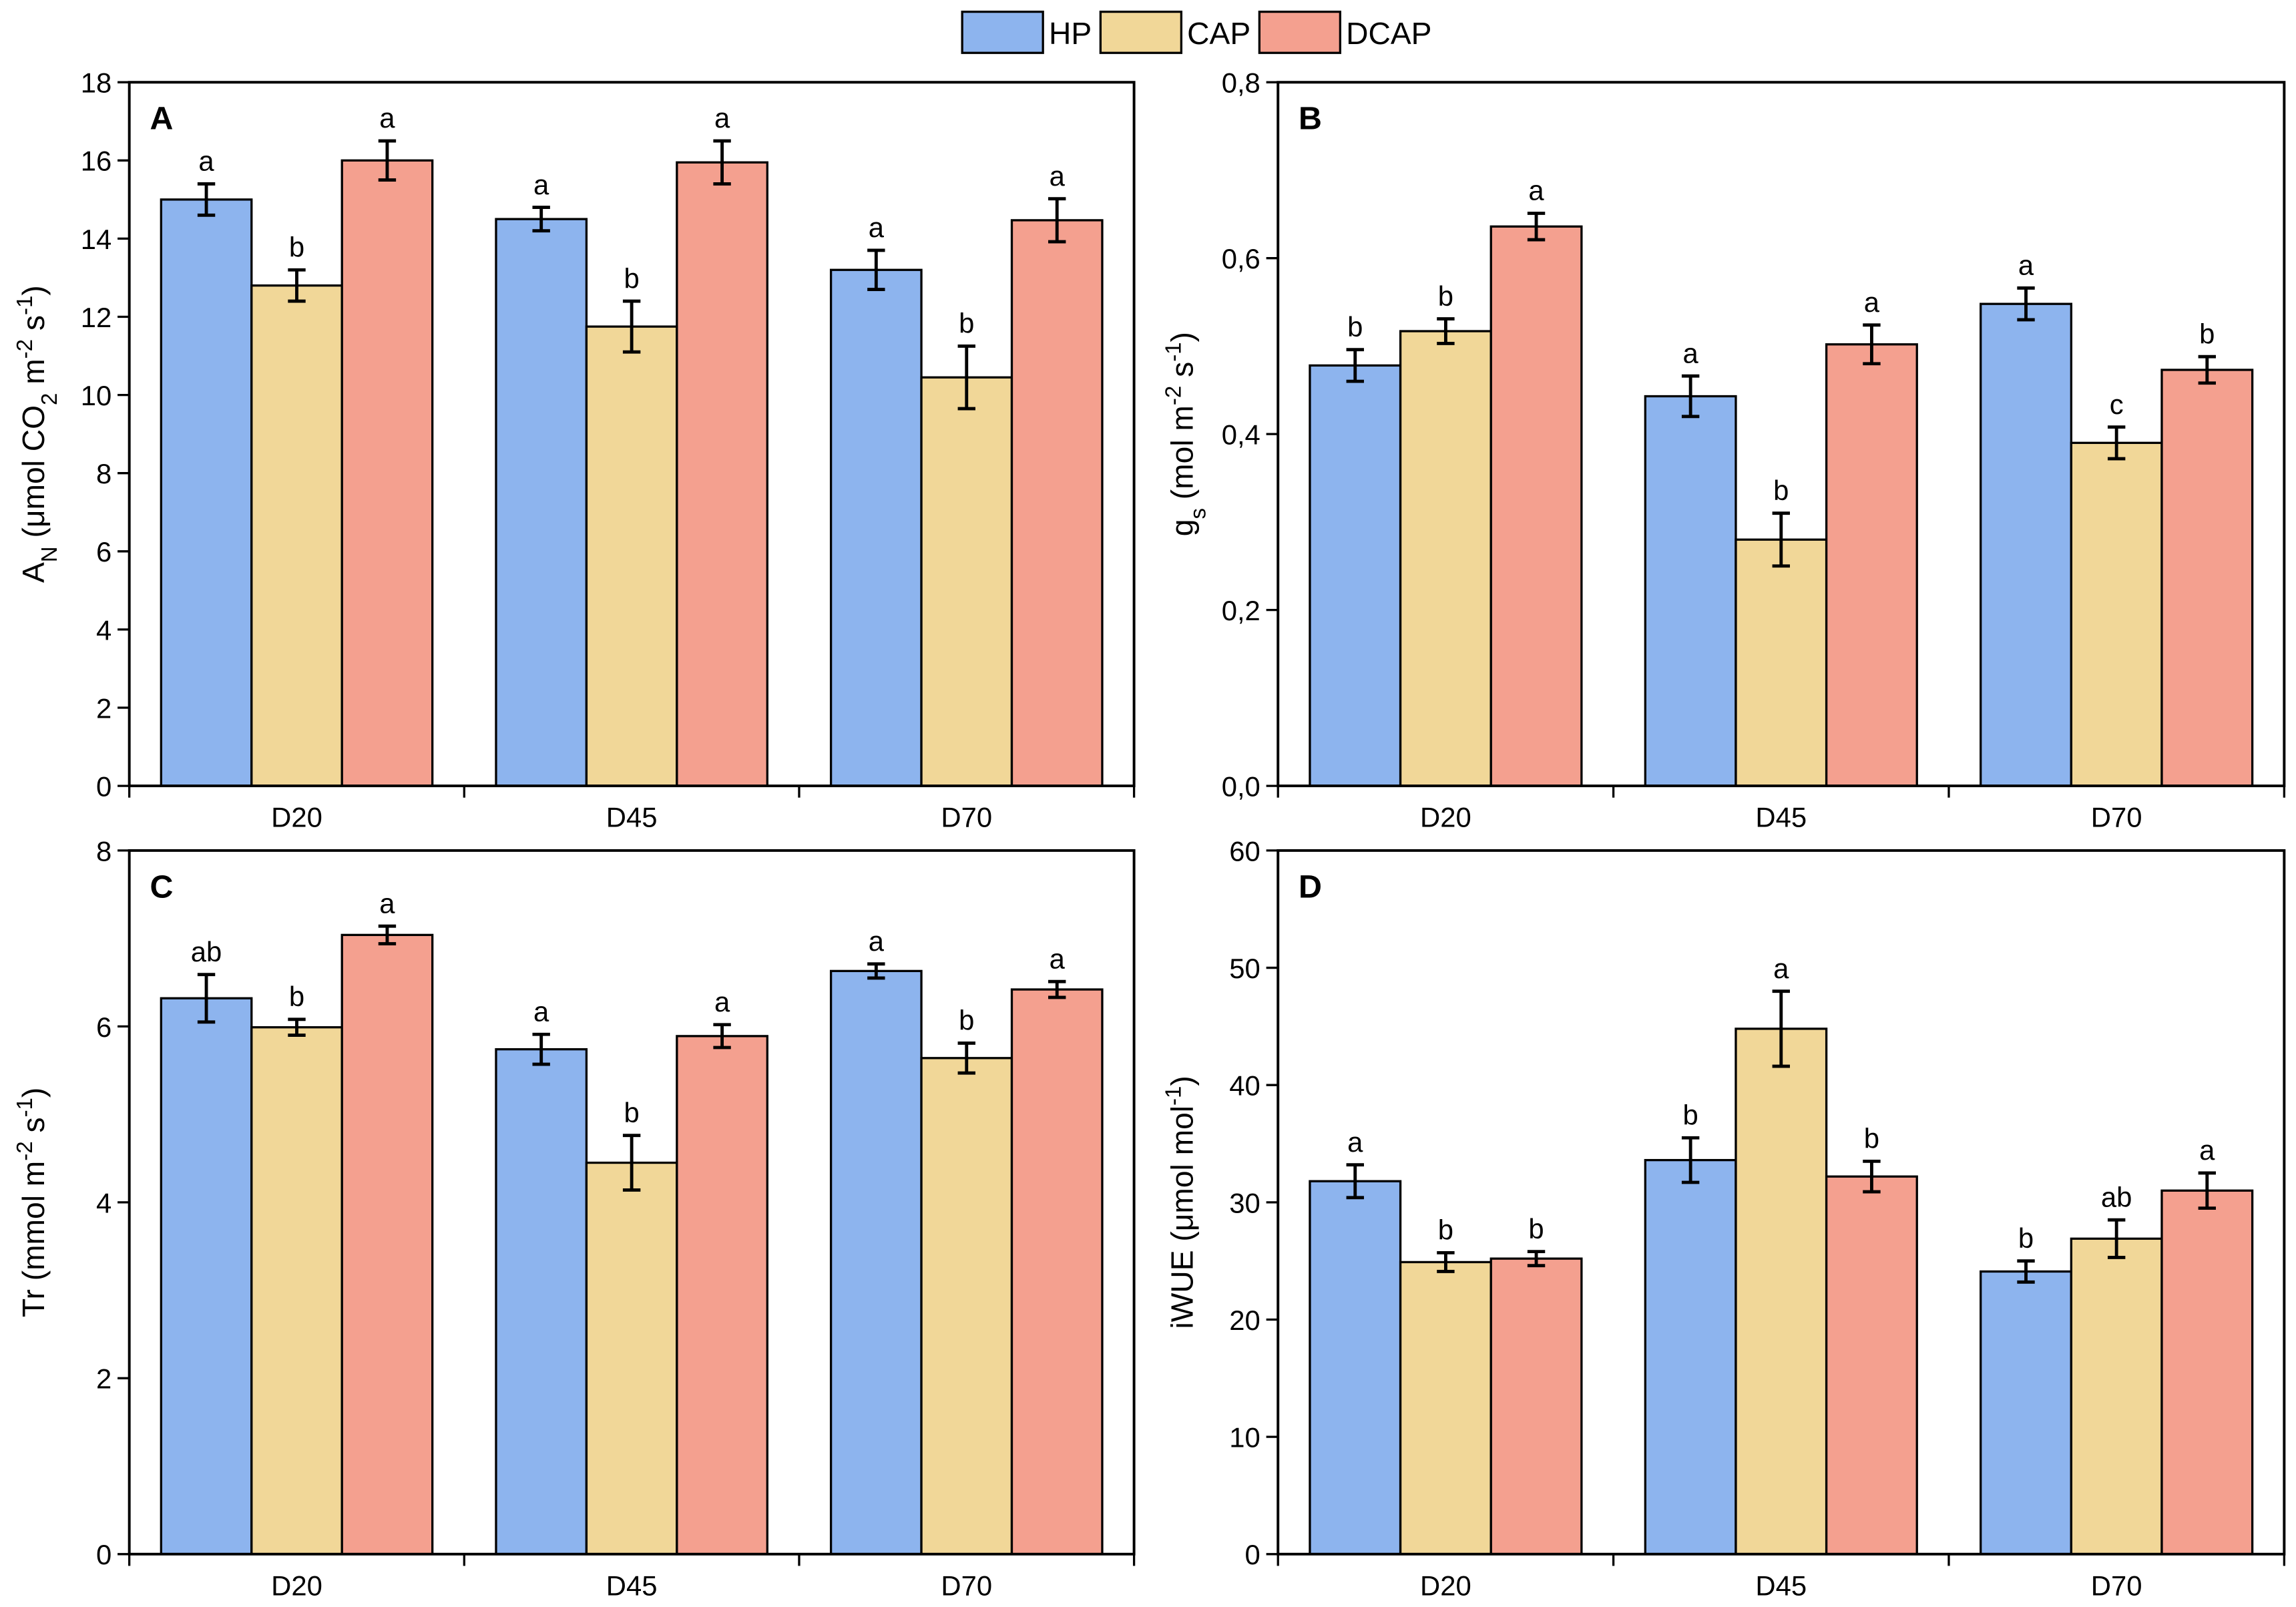  Describe the element at coordinates (31, 1202) in the screenshot. I see `y-axis-label: Tr (mmol m-2 s-1)` at that location.